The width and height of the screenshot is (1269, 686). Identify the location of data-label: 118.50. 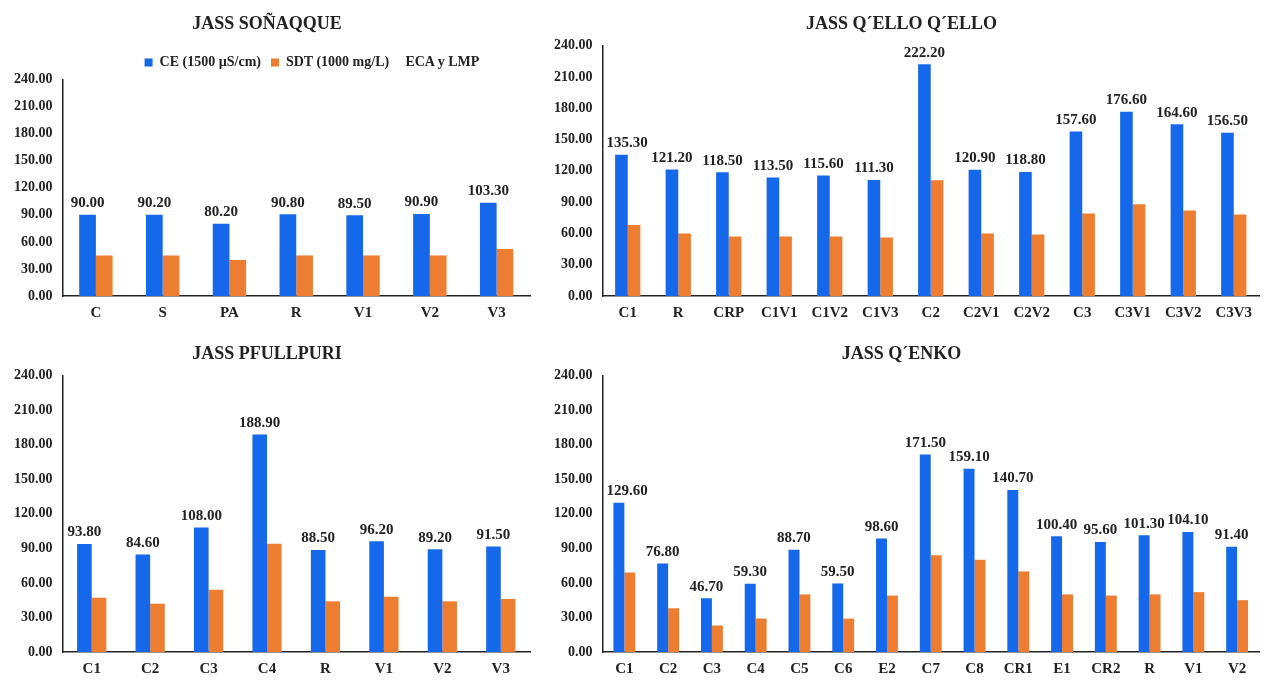
(722, 159).